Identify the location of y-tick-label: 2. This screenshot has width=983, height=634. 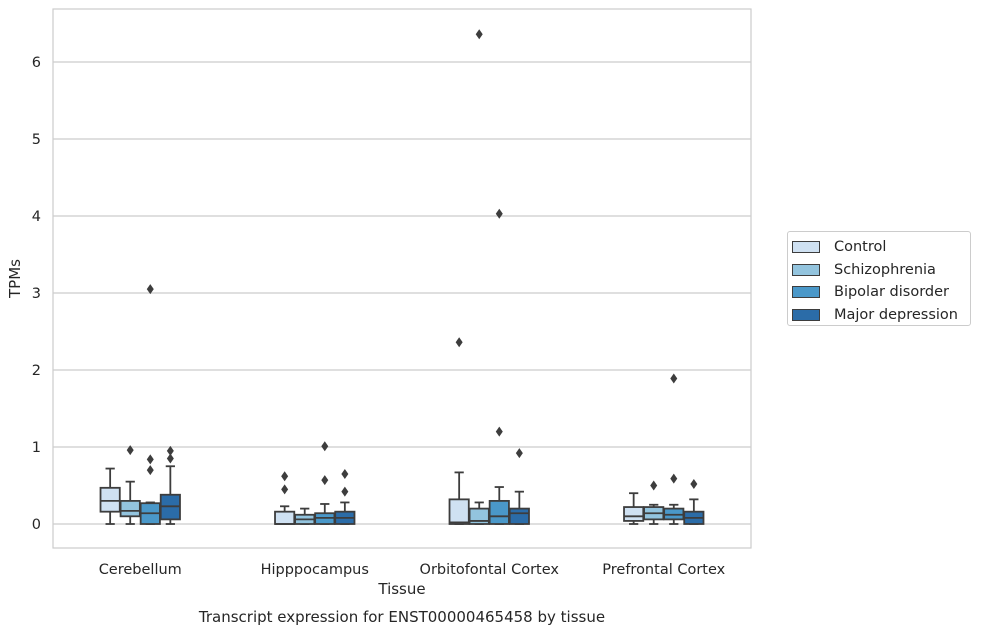
(36, 371).